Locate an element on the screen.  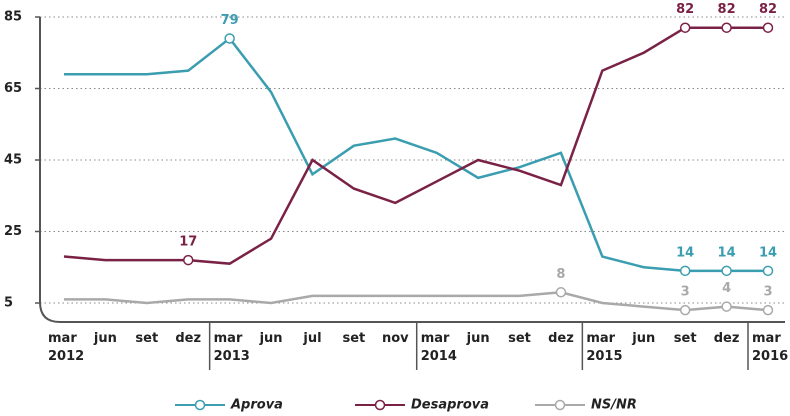
y-tick-label: 5 is located at coordinates (8, 303).